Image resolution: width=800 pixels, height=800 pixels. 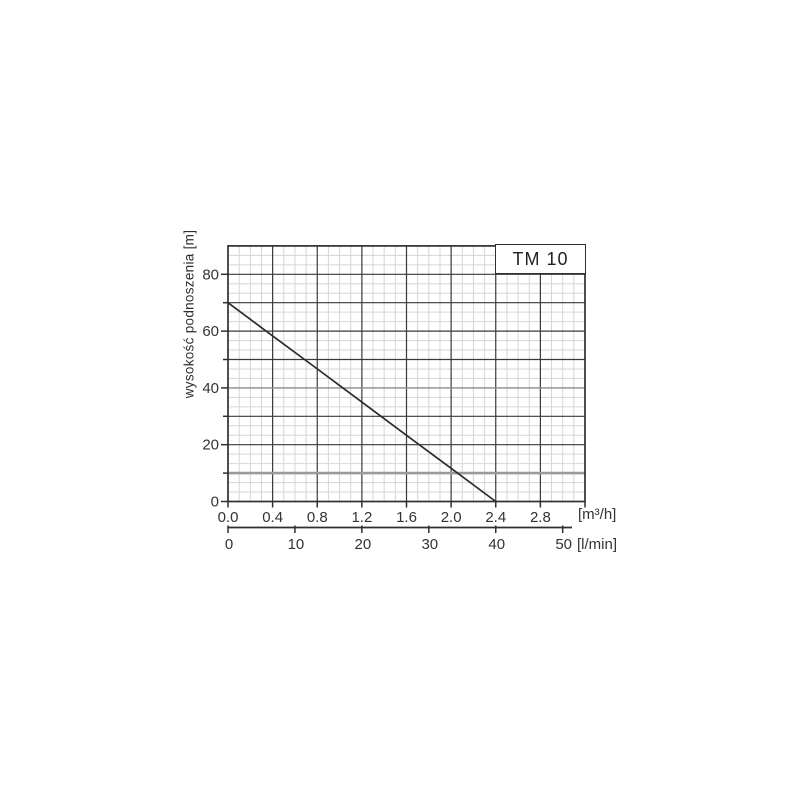 What do you see at coordinates (210, 274) in the screenshot?
I see `y-tick-label: 80` at bounding box center [210, 274].